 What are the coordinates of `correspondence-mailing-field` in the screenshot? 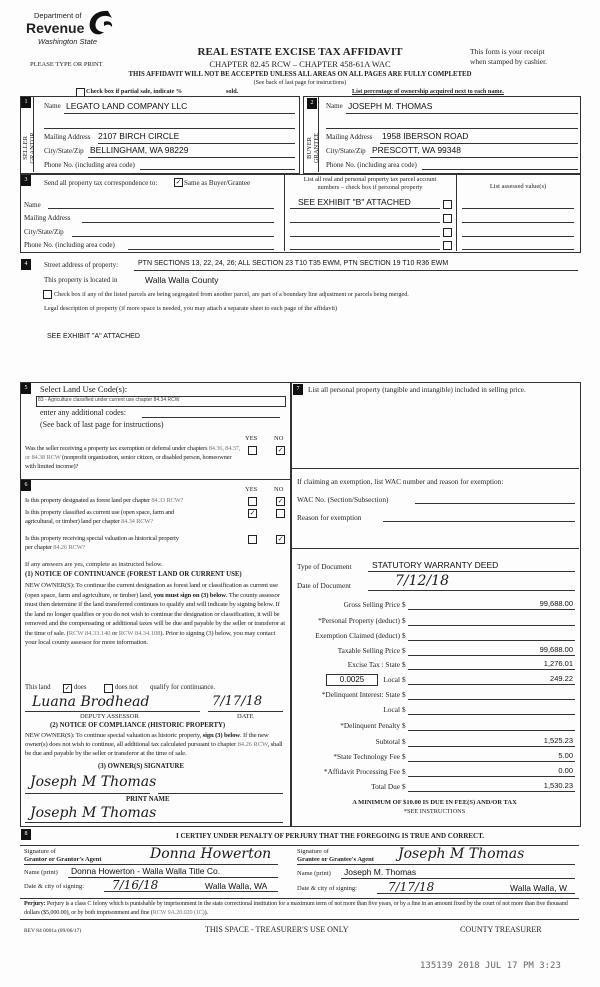 It's located at (178, 222).